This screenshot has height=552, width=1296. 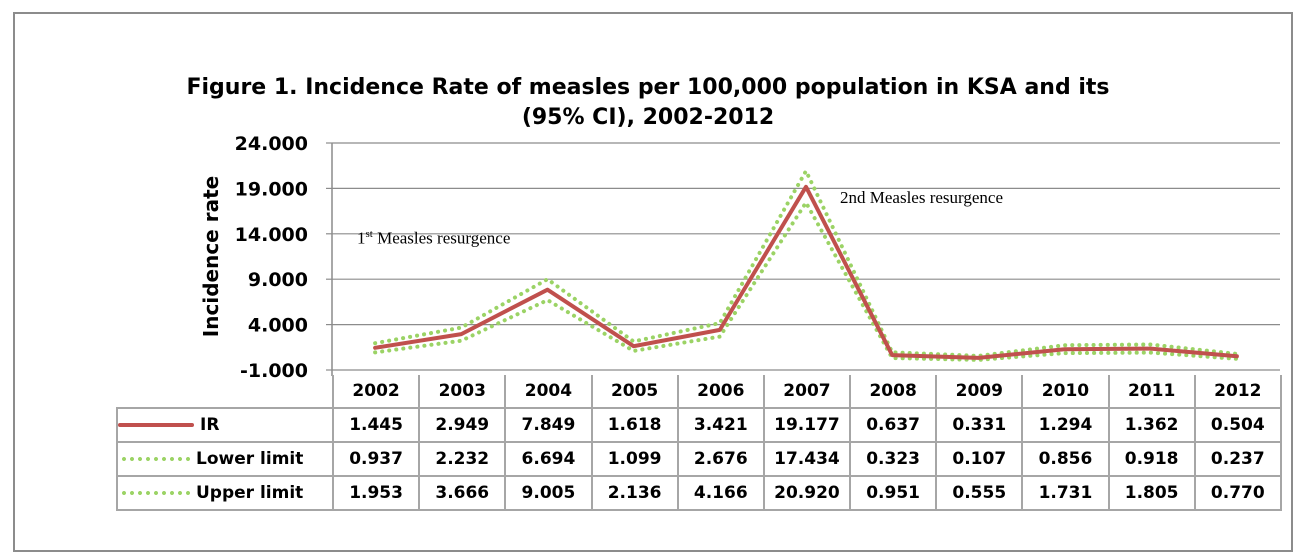 What do you see at coordinates (922, 197) in the screenshot?
I see `annotation-second-resurgence: 2nd Measles resurgence` at bounding box center [922, 197].